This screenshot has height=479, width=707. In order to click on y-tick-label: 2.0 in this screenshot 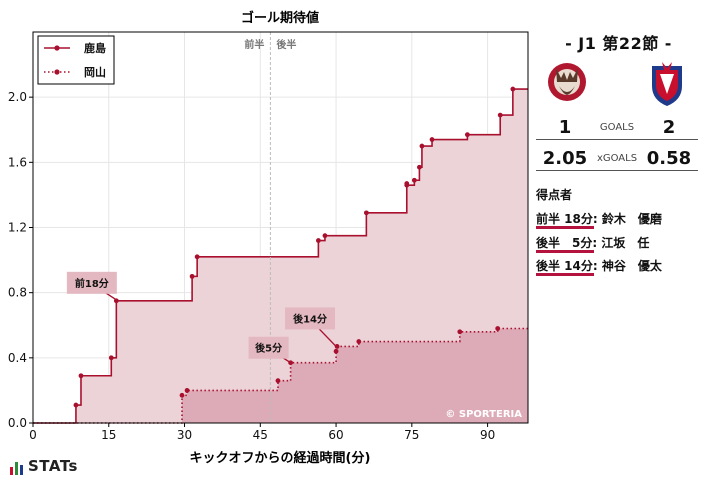, I will do `click(17, 97)`.